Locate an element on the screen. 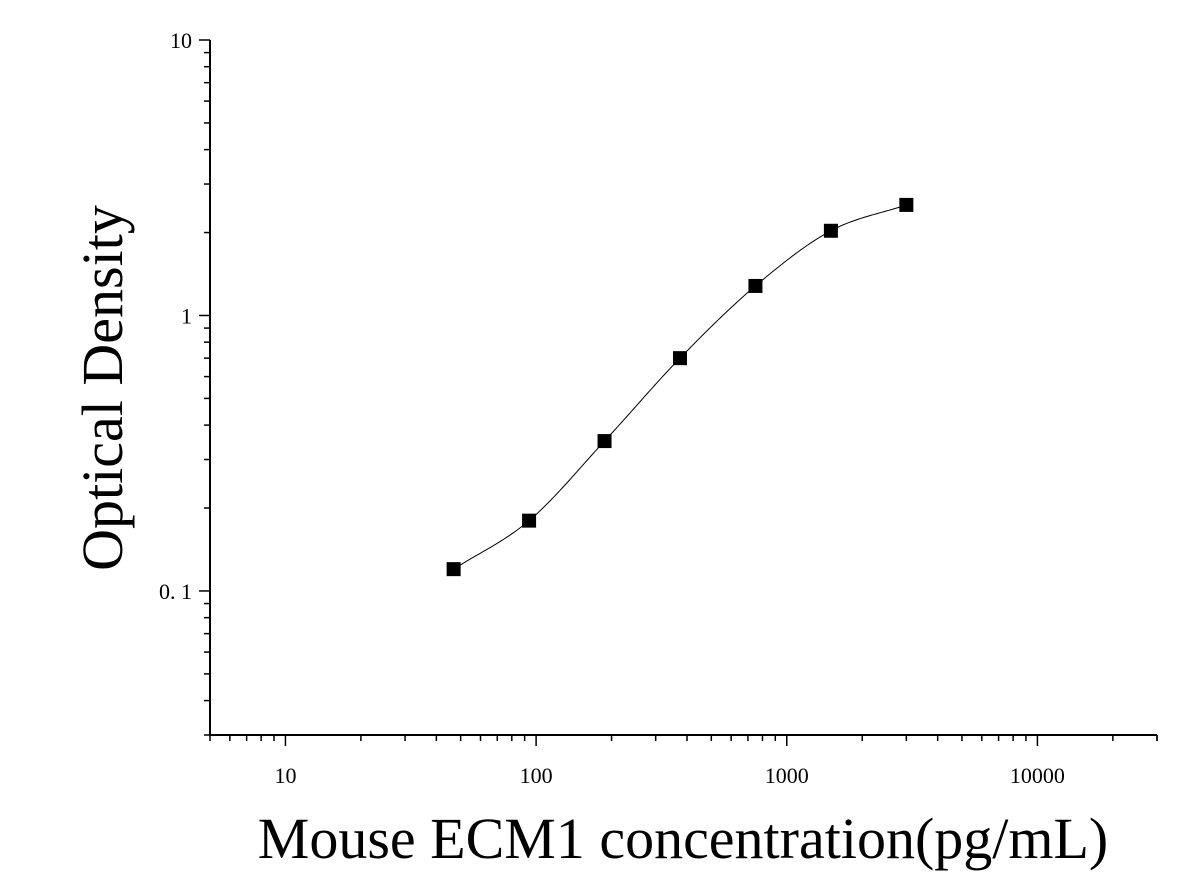 Image resolution: width=1204 pixels, height=882 pixels. y-axis-label: Optical Density is located at coordinates (102, 388).